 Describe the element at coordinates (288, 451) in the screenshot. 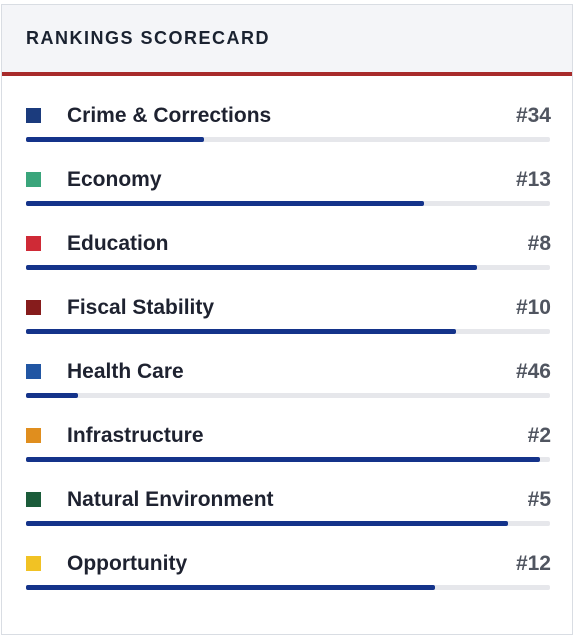

I see `ranking-row: Infrastructure #2` at that location.